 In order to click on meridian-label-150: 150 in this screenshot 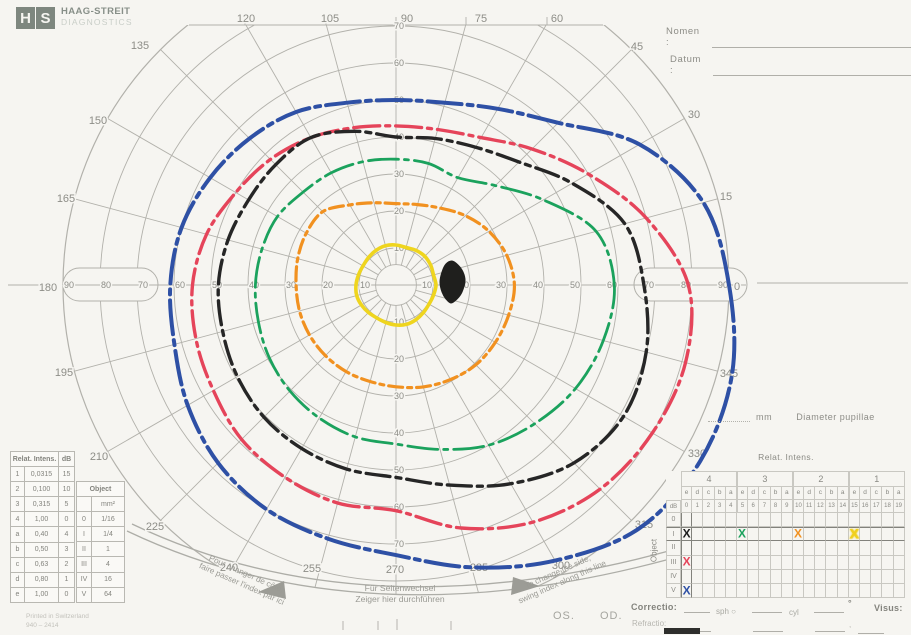, I will do `click(98, 121)`.